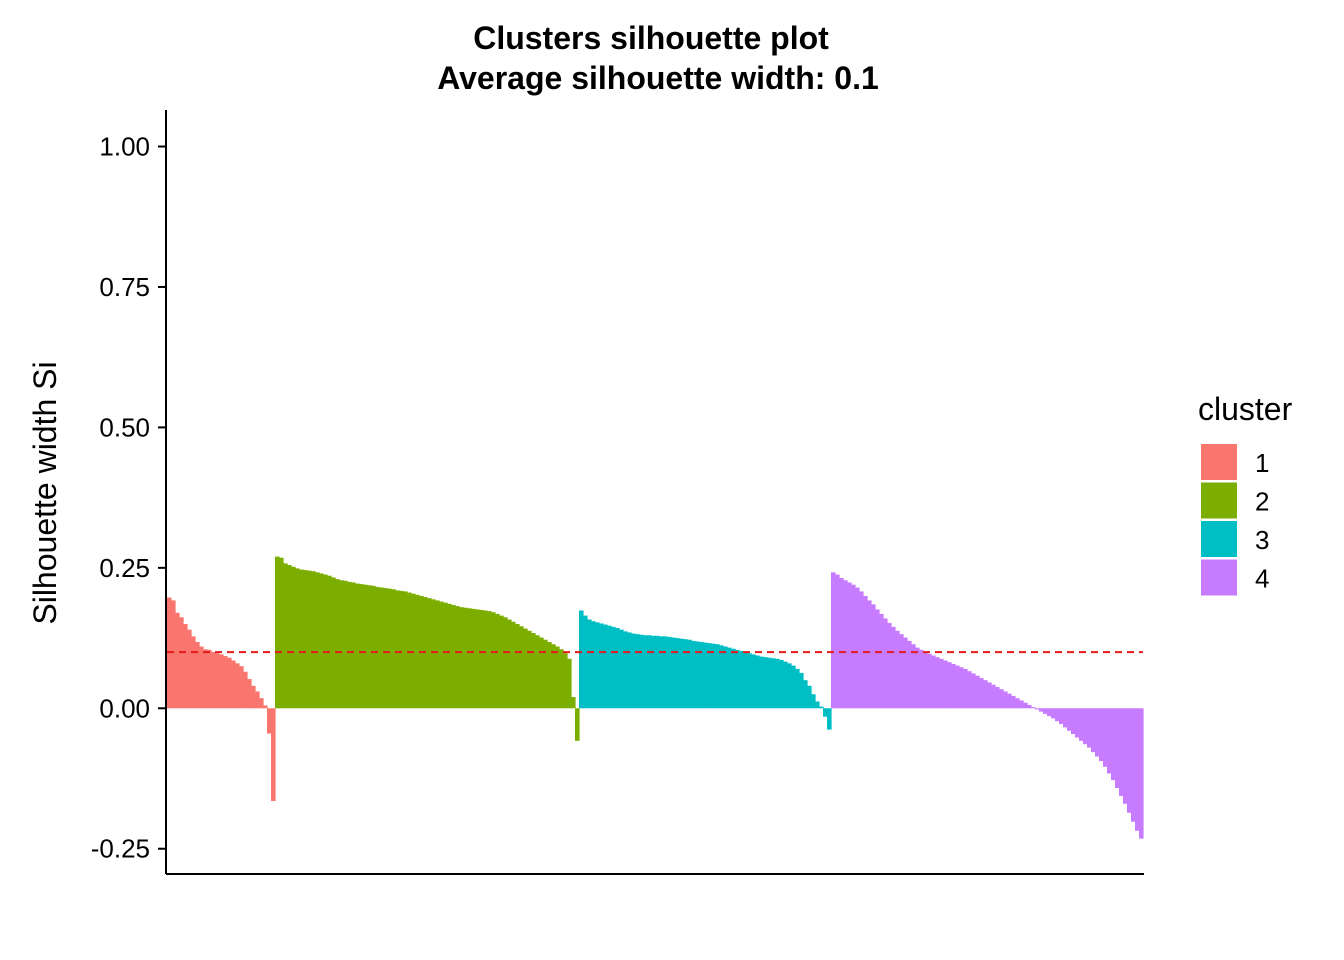 The width and height of the screenshot is (1344, 960). What do you see at coordinates (705, 670) in the screenshot?
I see `cluster-3-bars` at bounding box center [705, 670].